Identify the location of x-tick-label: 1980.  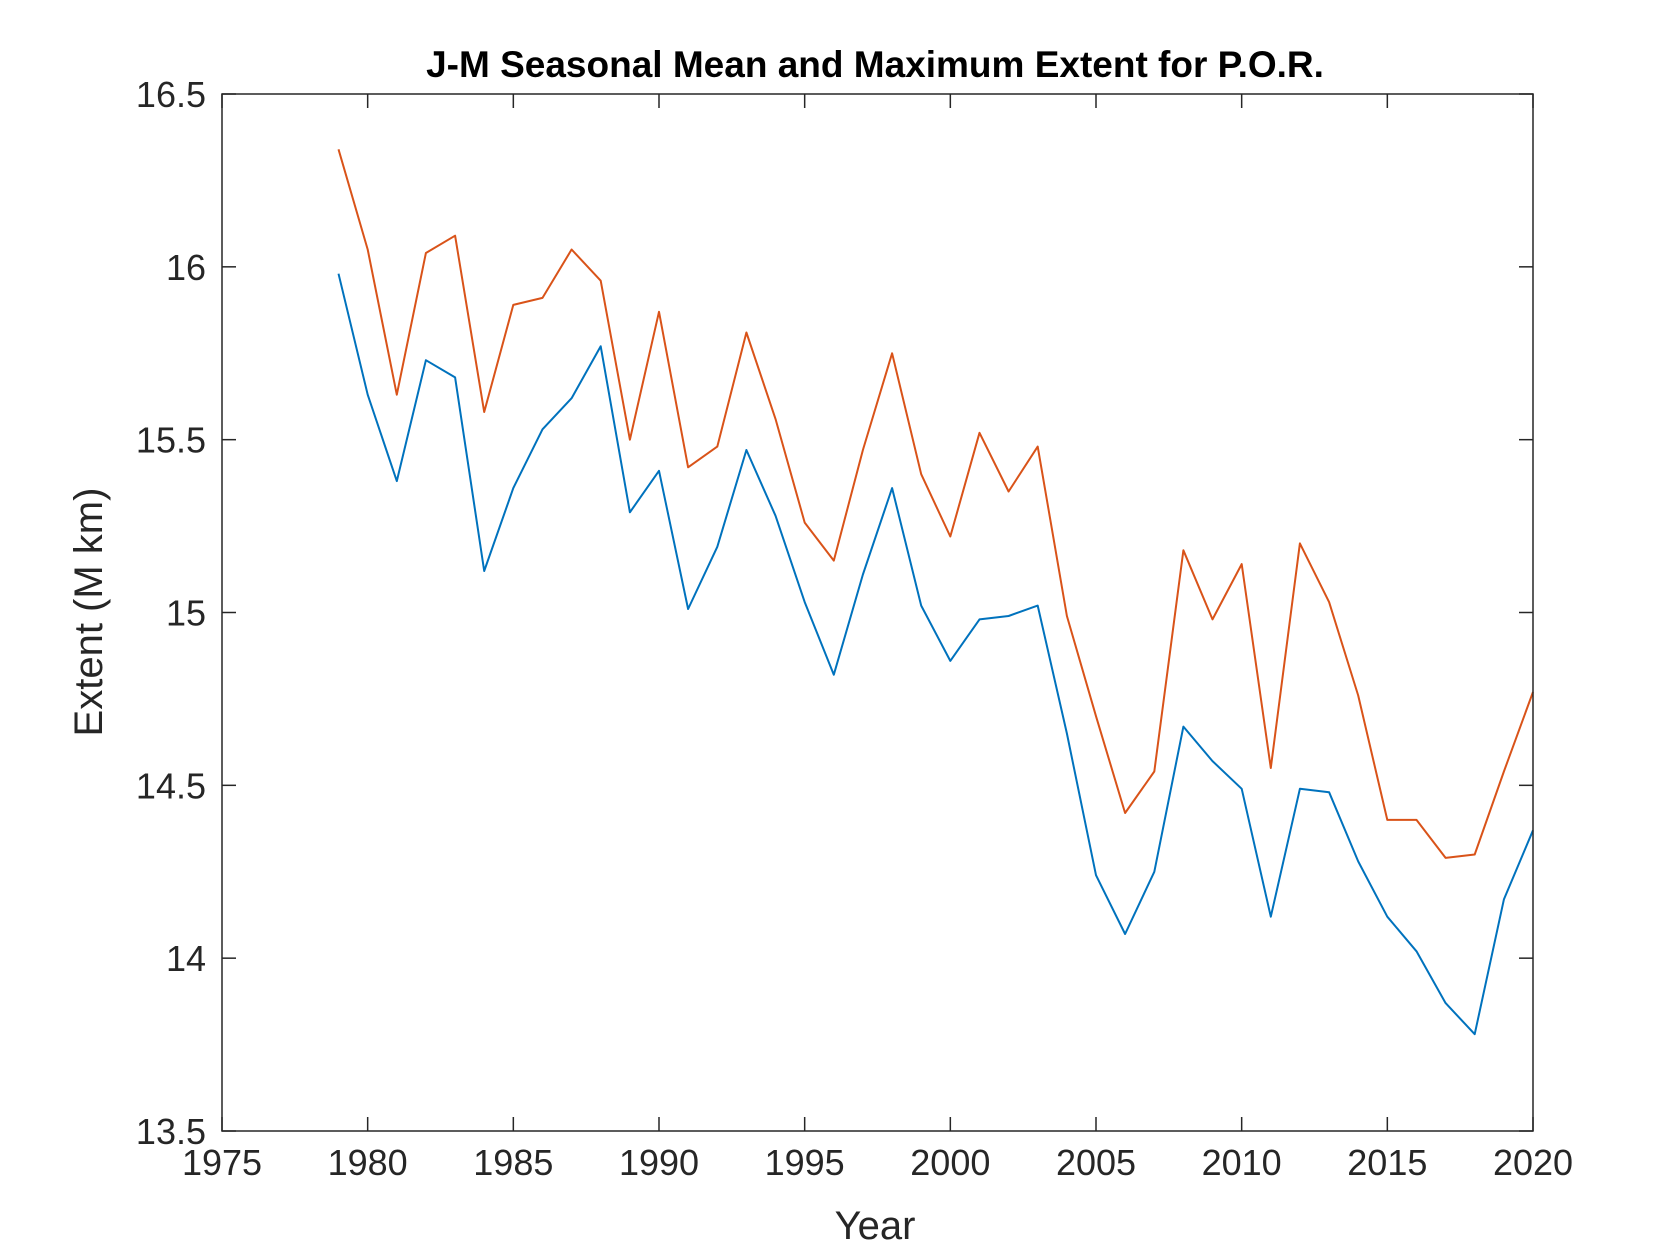
(368, 1162).